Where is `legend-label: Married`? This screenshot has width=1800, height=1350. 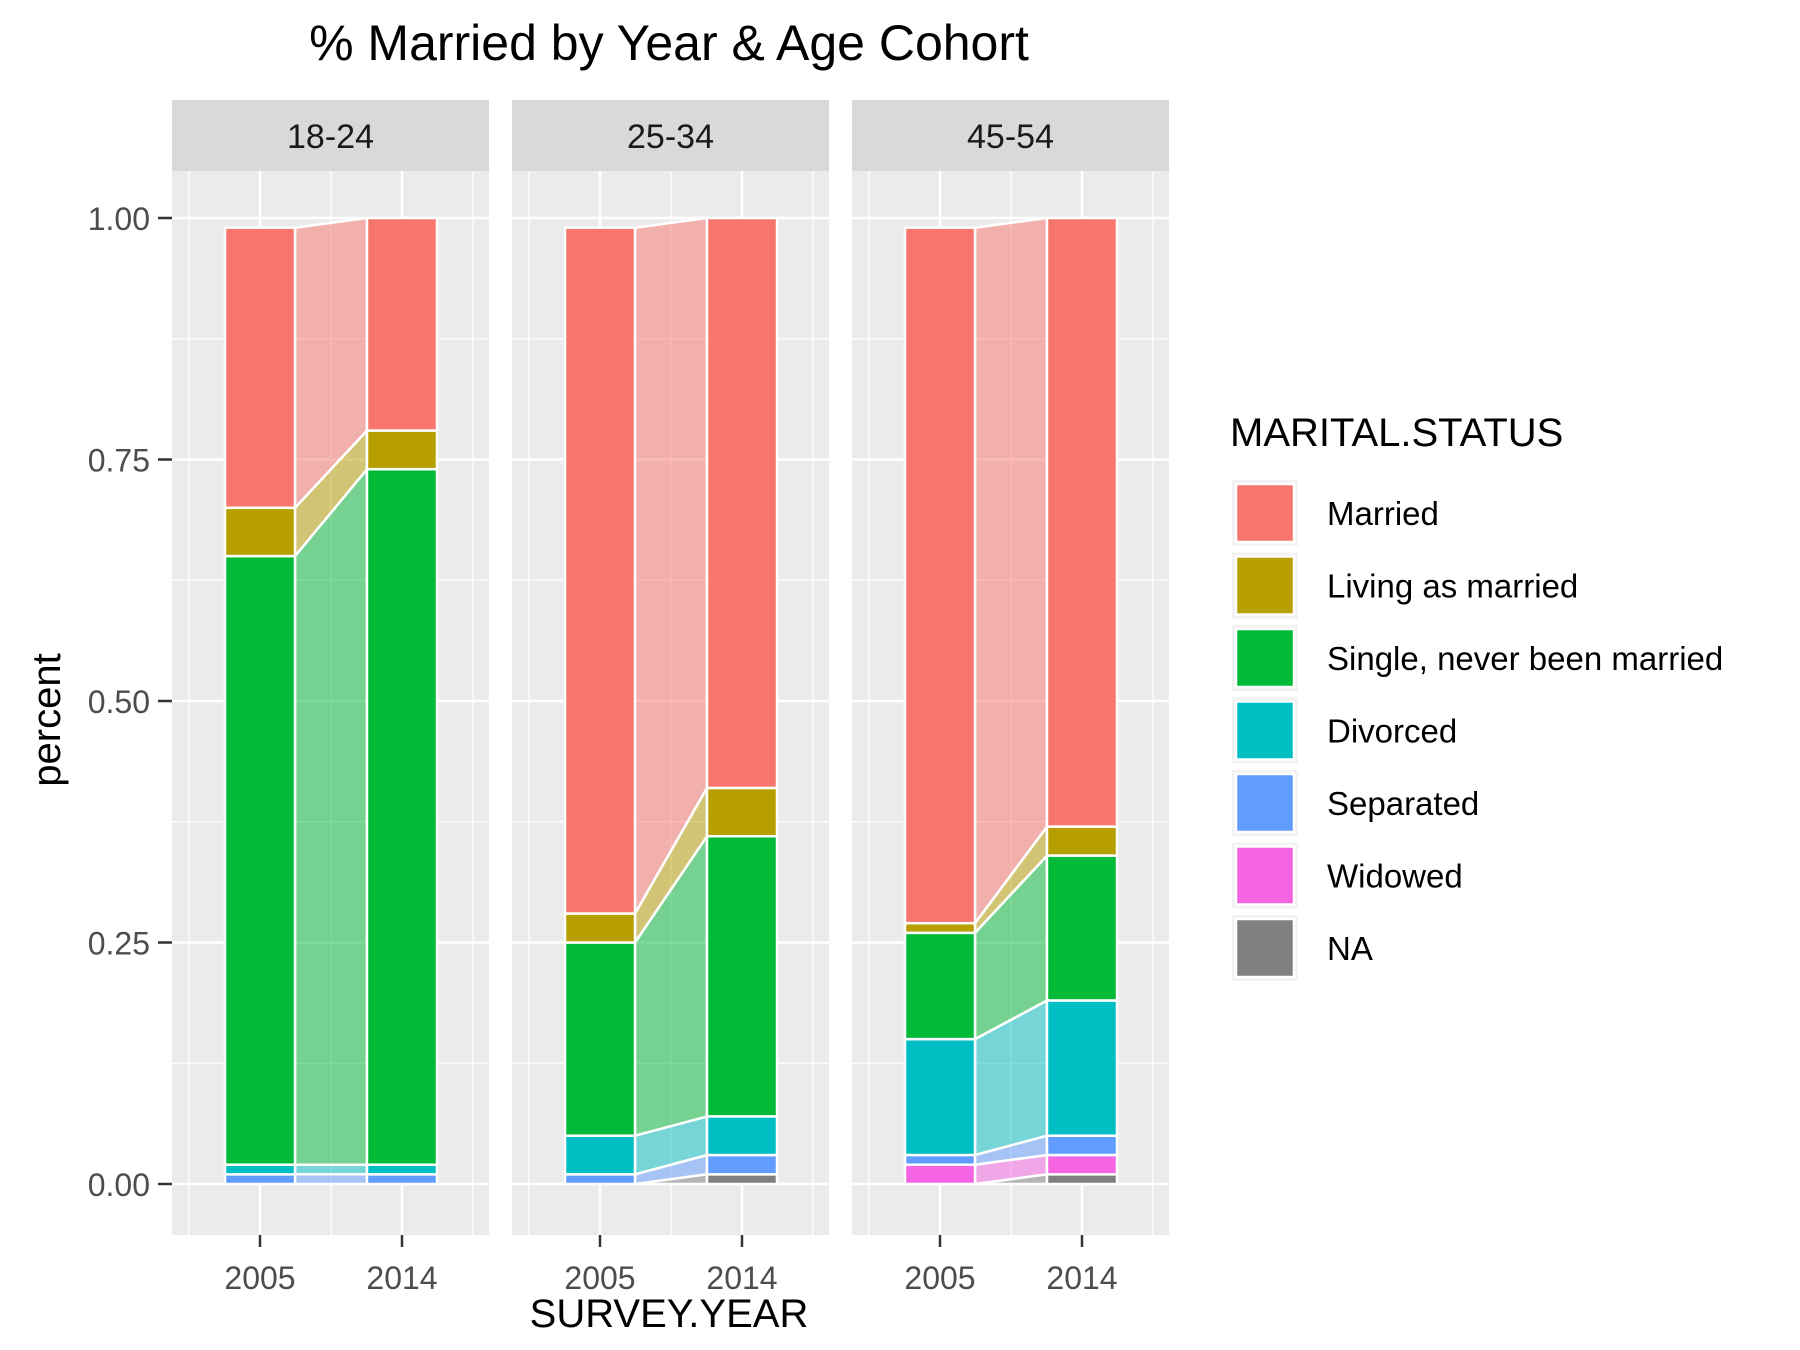 legend-label: Married is located at coordinates (1383, 513).